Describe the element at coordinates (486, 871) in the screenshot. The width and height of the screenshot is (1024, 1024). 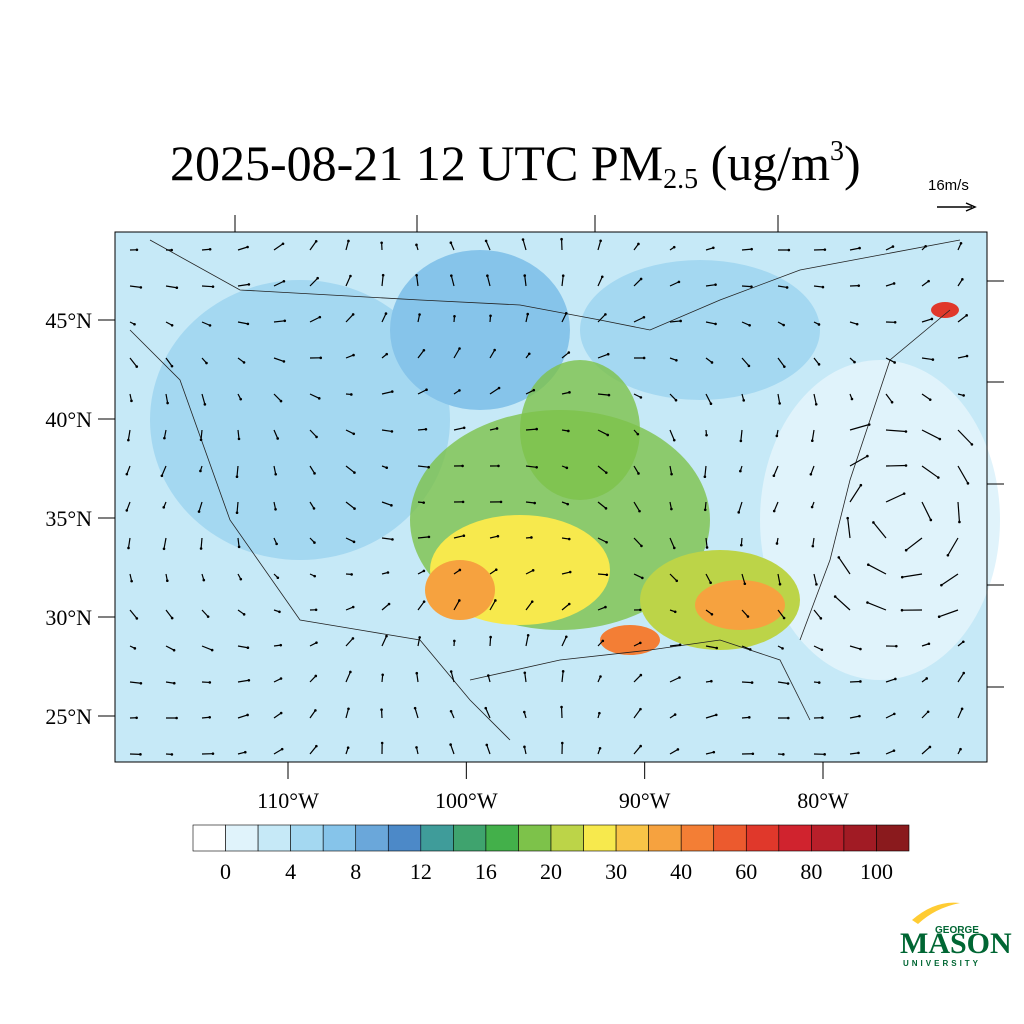
I see `colorbar-label: 16` at that location.